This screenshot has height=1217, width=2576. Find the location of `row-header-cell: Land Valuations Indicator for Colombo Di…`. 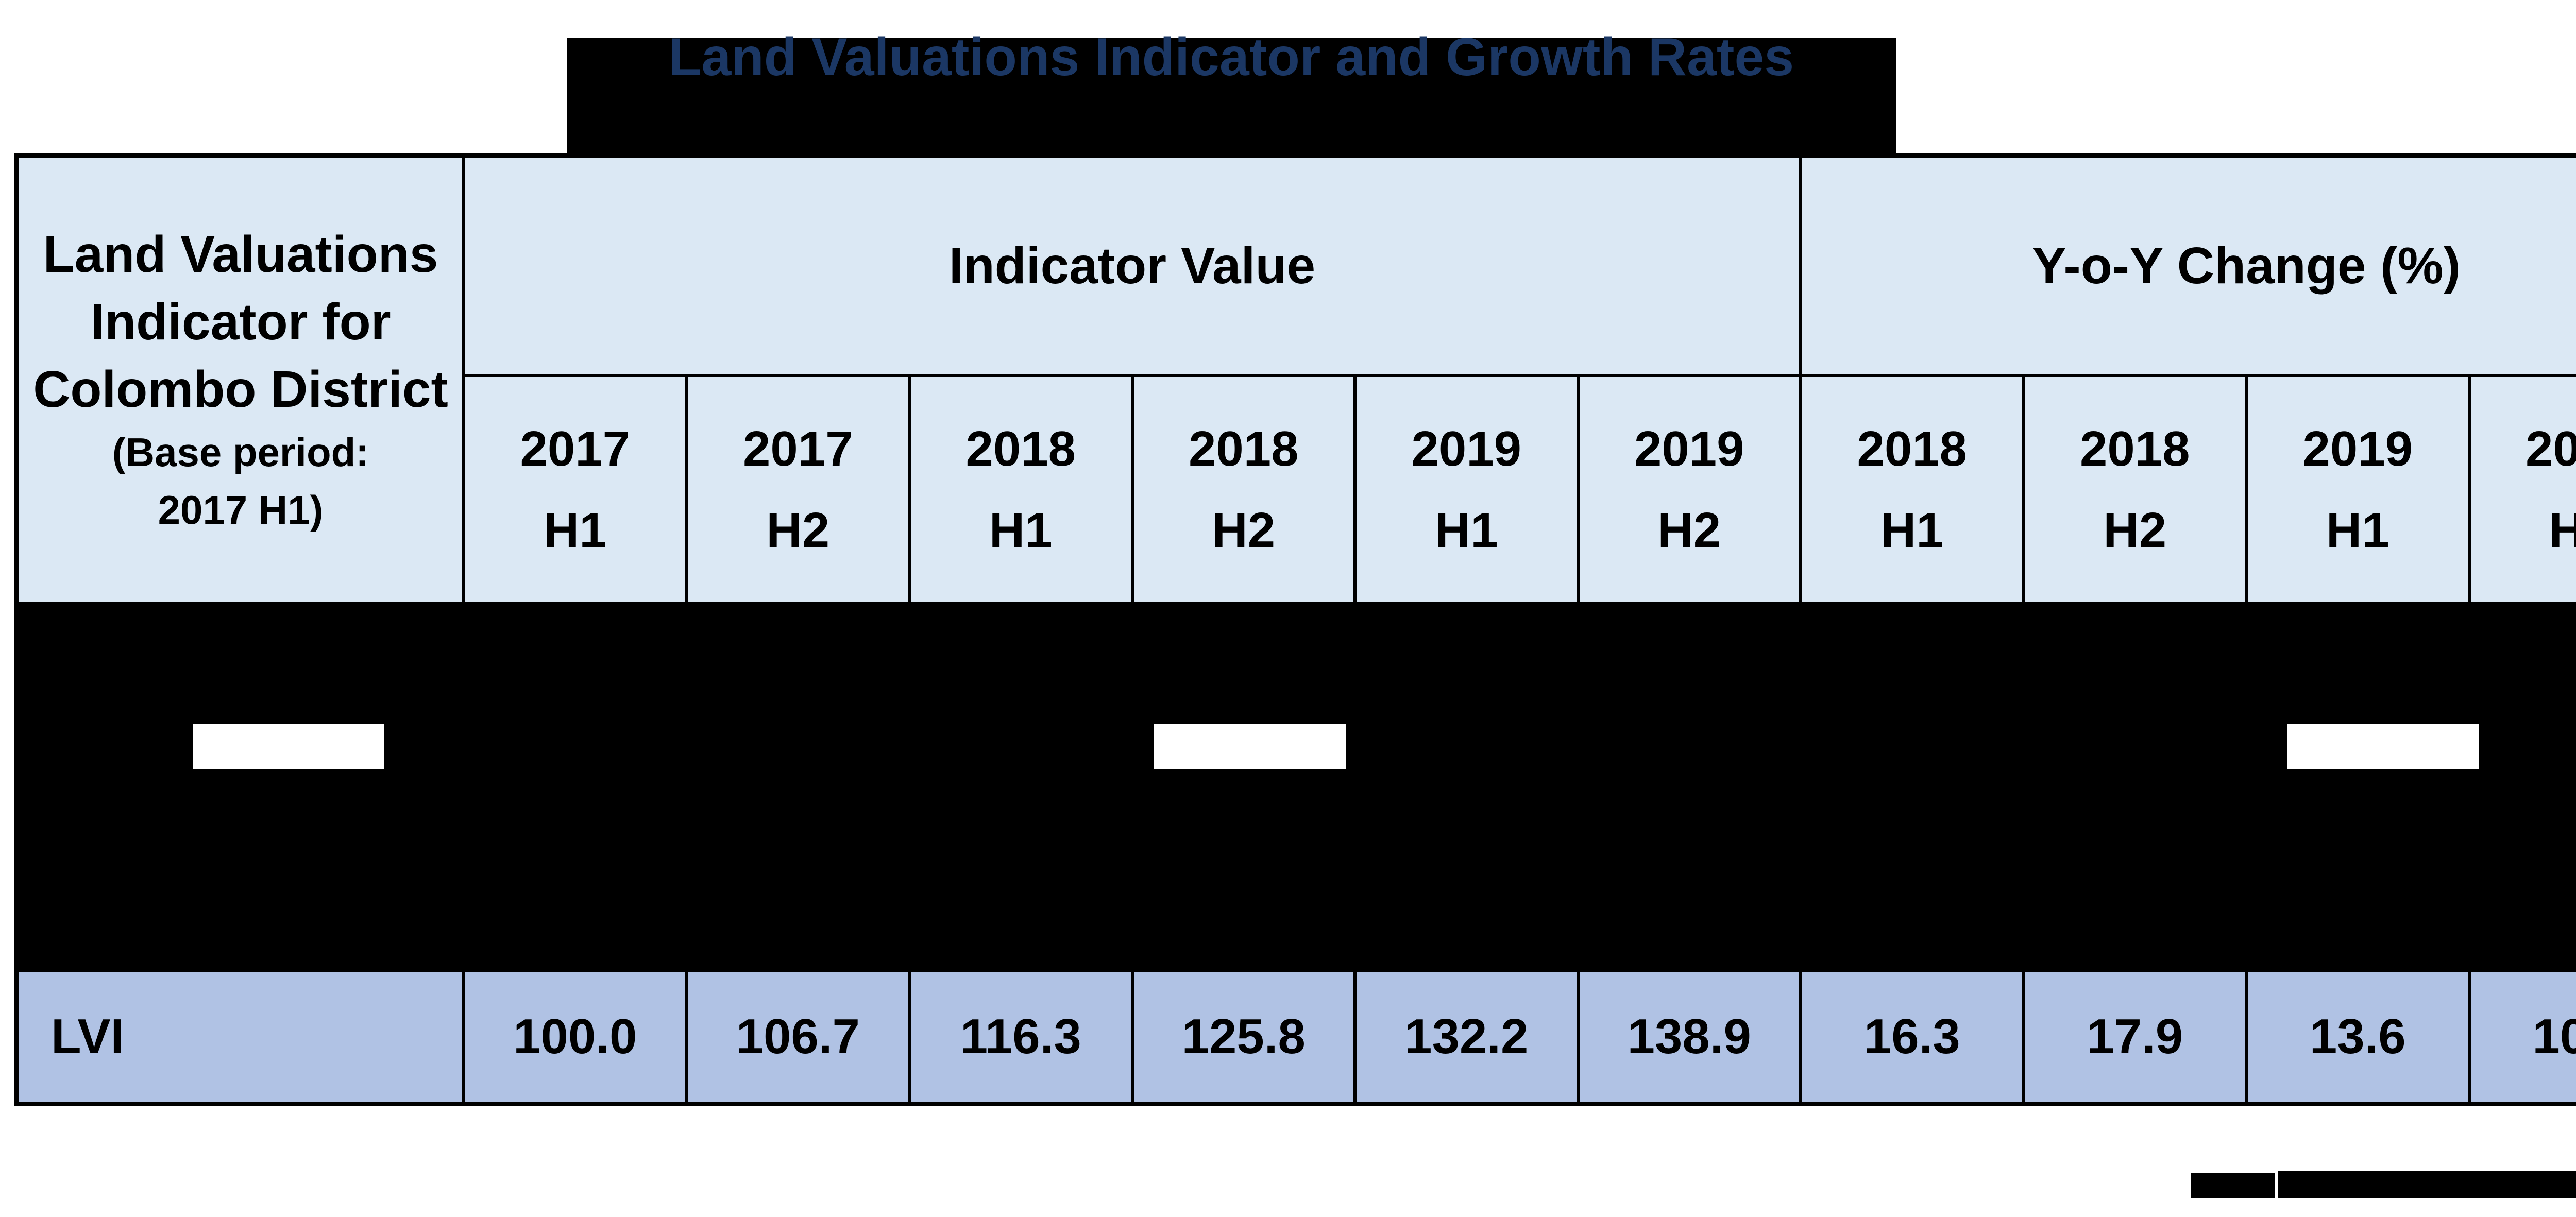

row-header-cell: Land Valuations Indicator for Colombo Di… is located at coordinates (240, 380).